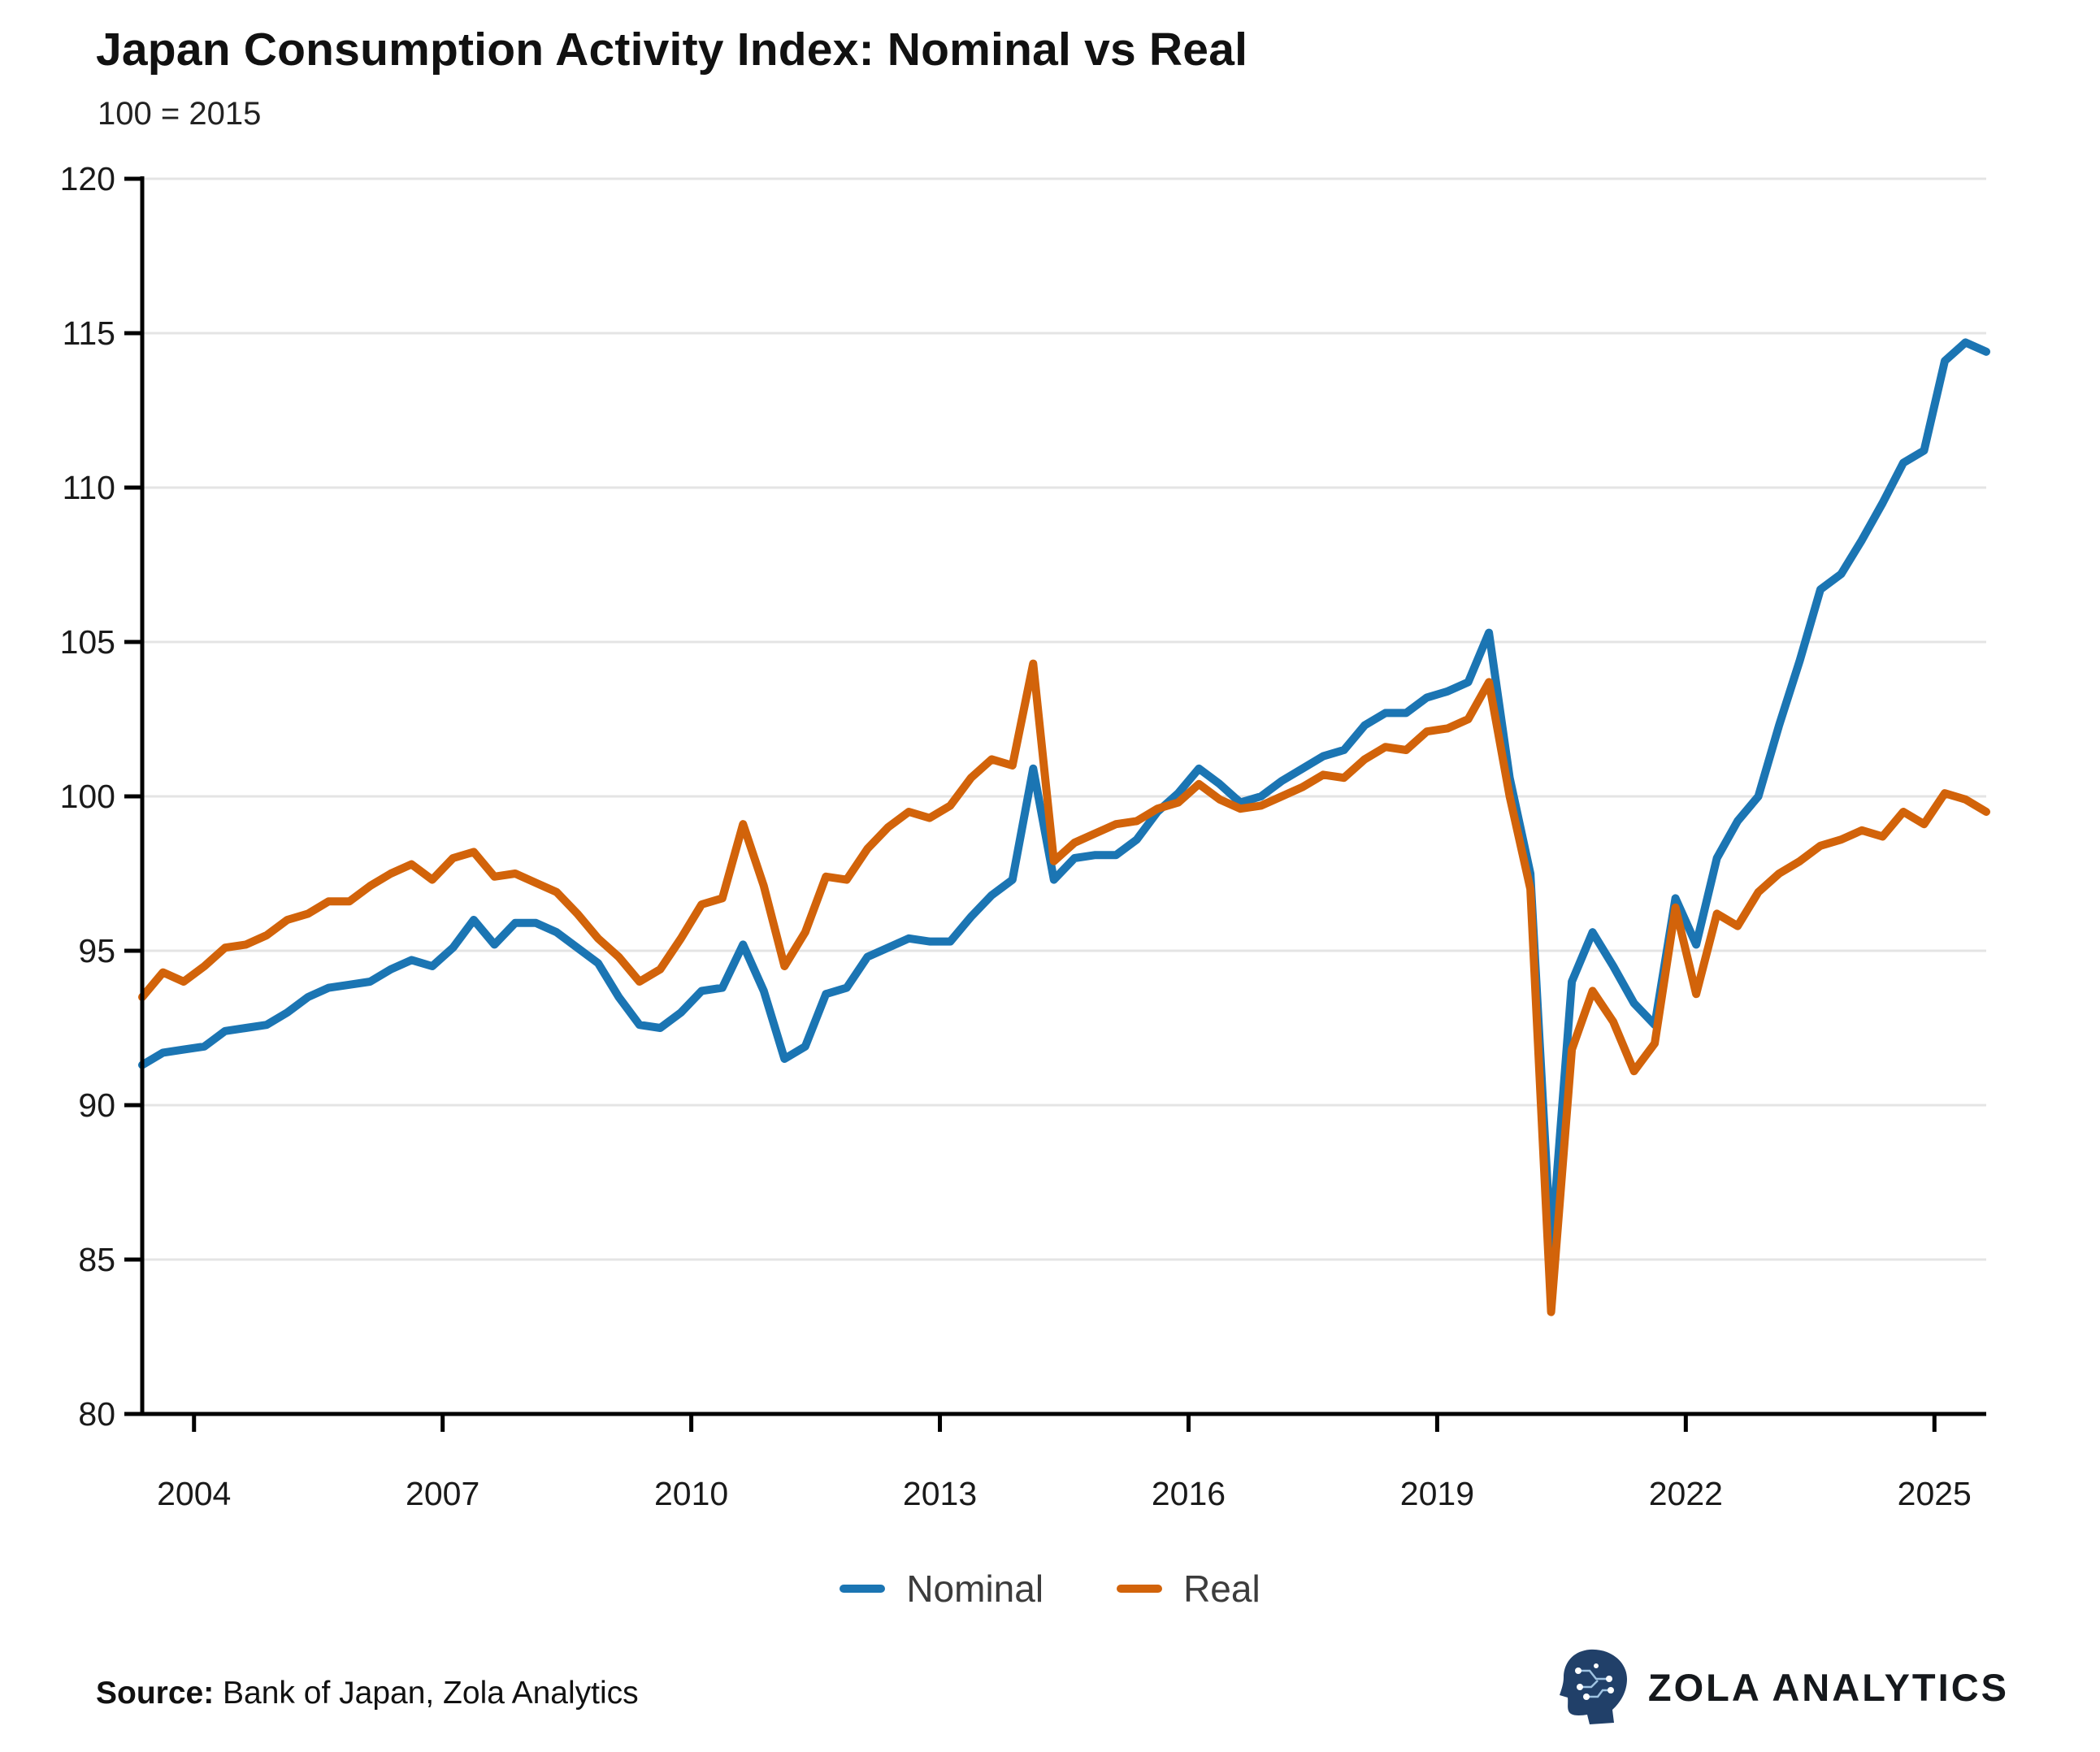 The width and height of the screenshot is (2100, 1752). Describe the element at coordinates (1189, 1493) in the screenshot. I see `x-tick-label-2016: 2016` at that location.